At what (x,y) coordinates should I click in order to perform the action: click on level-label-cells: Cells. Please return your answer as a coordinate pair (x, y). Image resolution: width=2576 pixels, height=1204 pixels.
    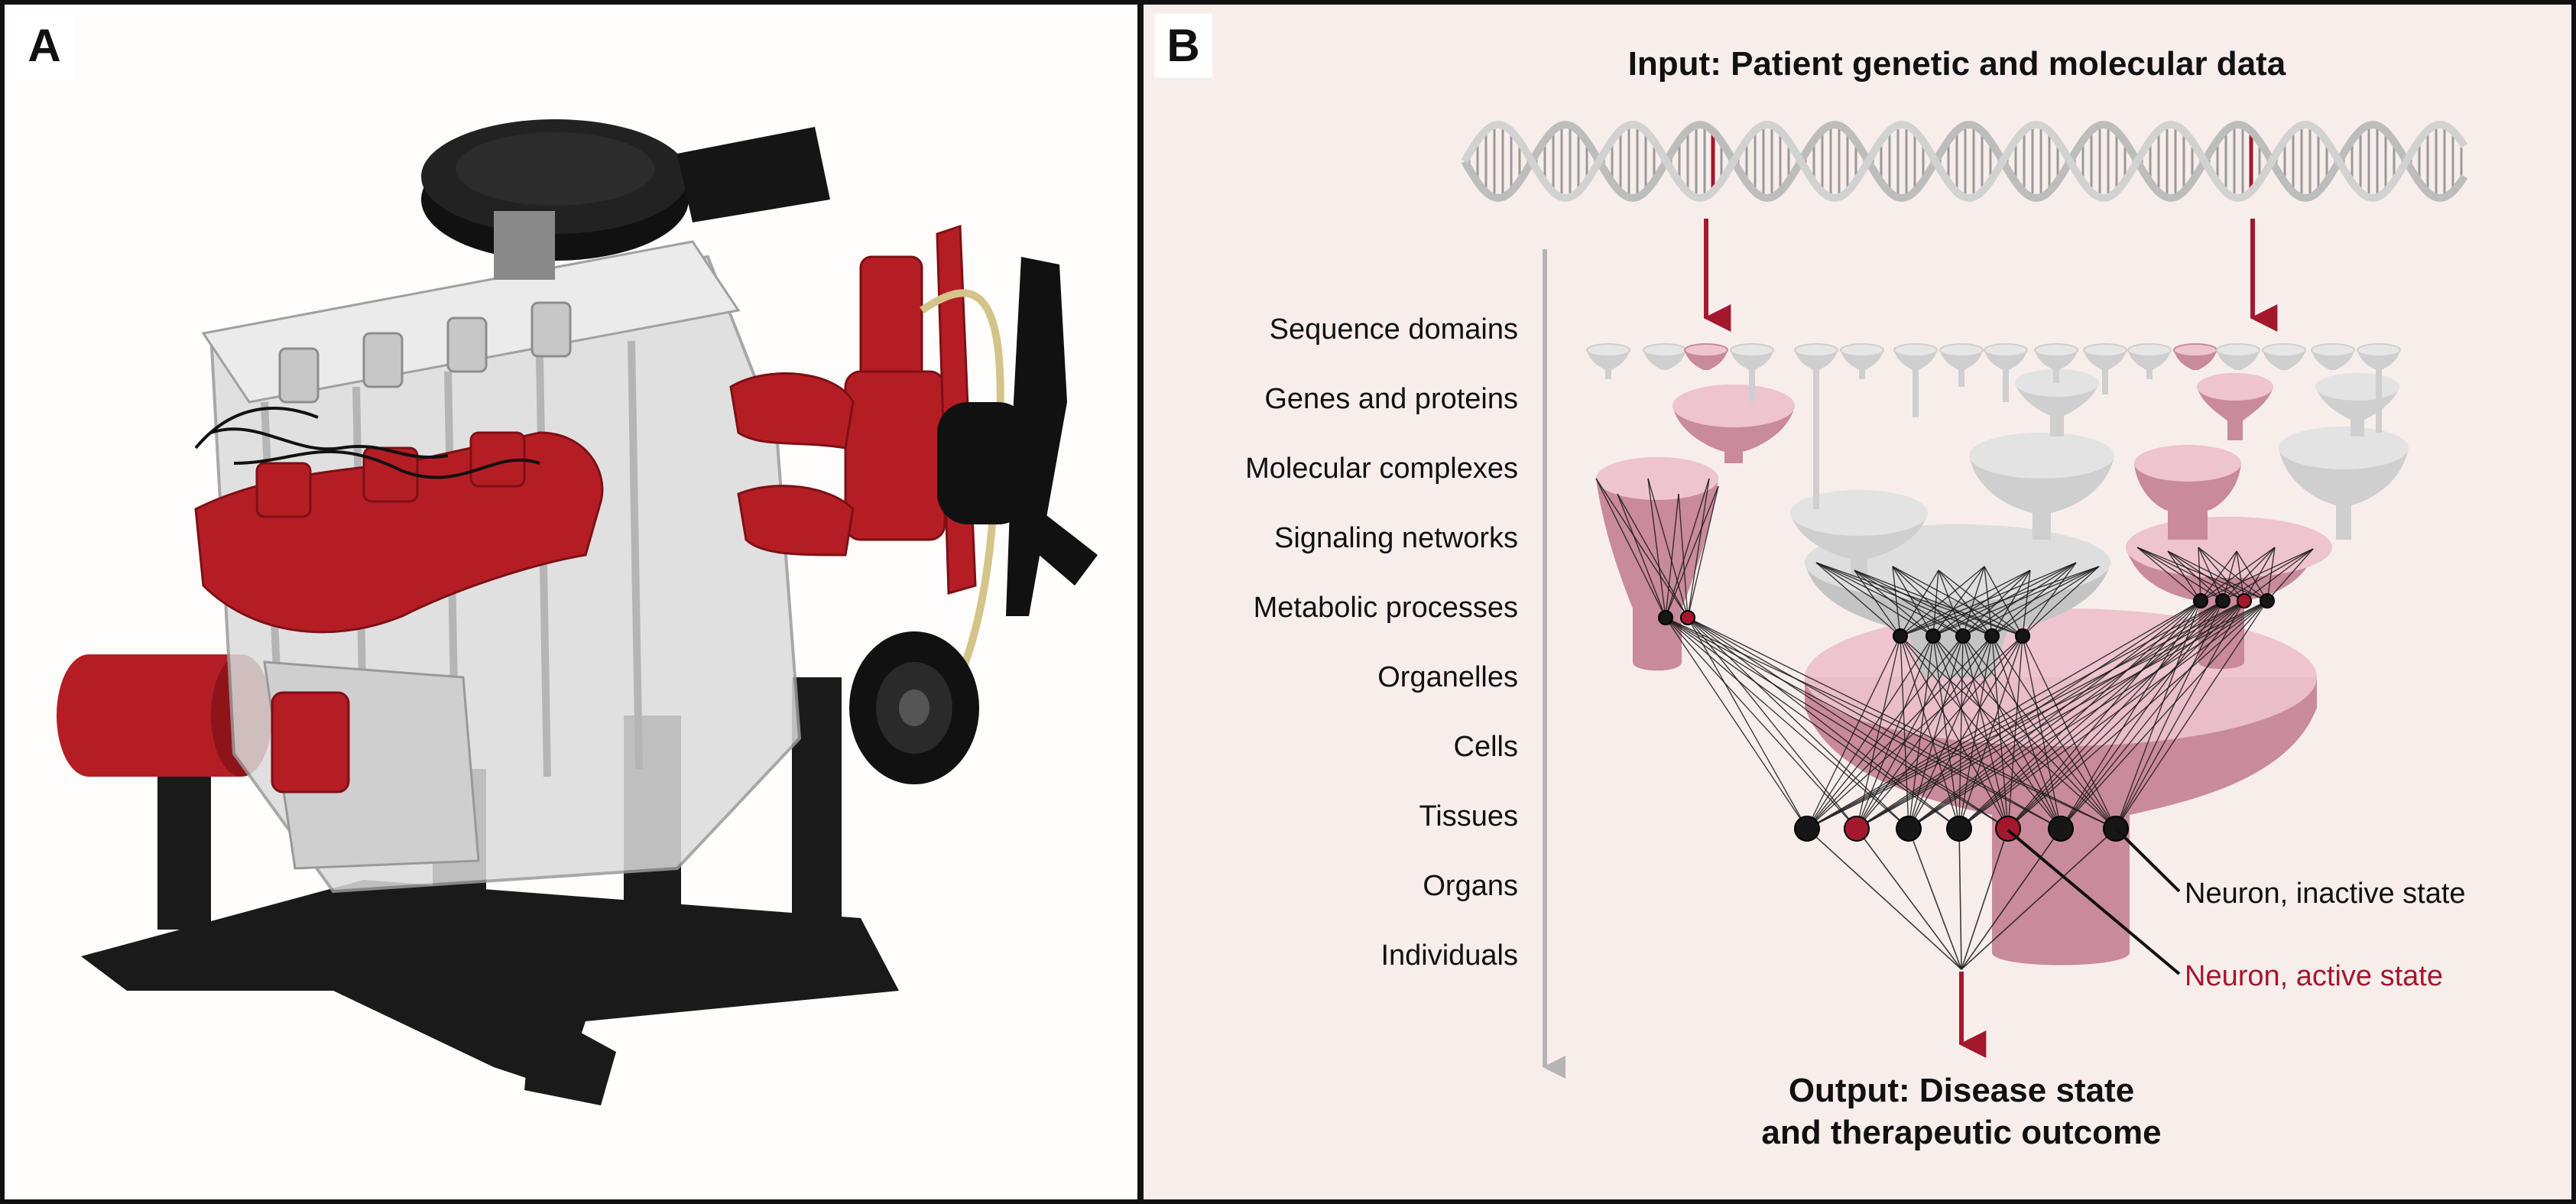
    Looking at the image, I should click on (1486, 747).